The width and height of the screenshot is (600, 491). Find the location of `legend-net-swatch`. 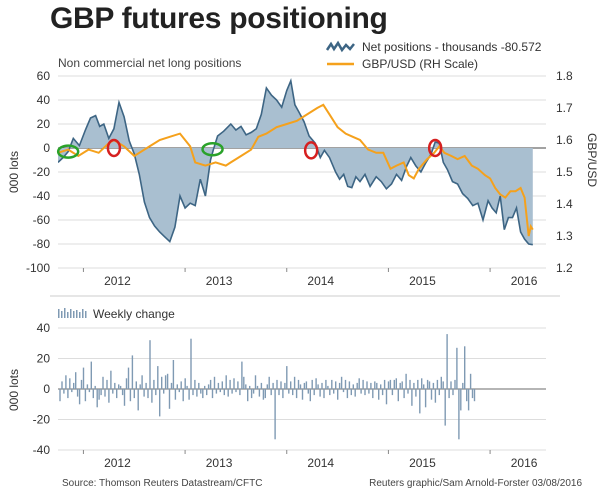

legend-net-swatch is located at coordinates (340, 46).